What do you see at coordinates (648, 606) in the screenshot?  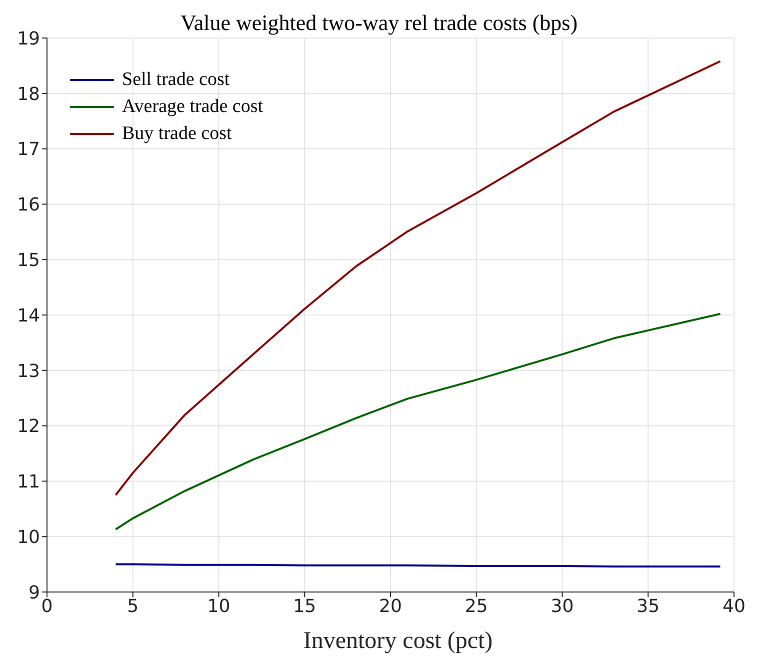 I see `x-tick-label: 35` at bounding box center [648, 606].